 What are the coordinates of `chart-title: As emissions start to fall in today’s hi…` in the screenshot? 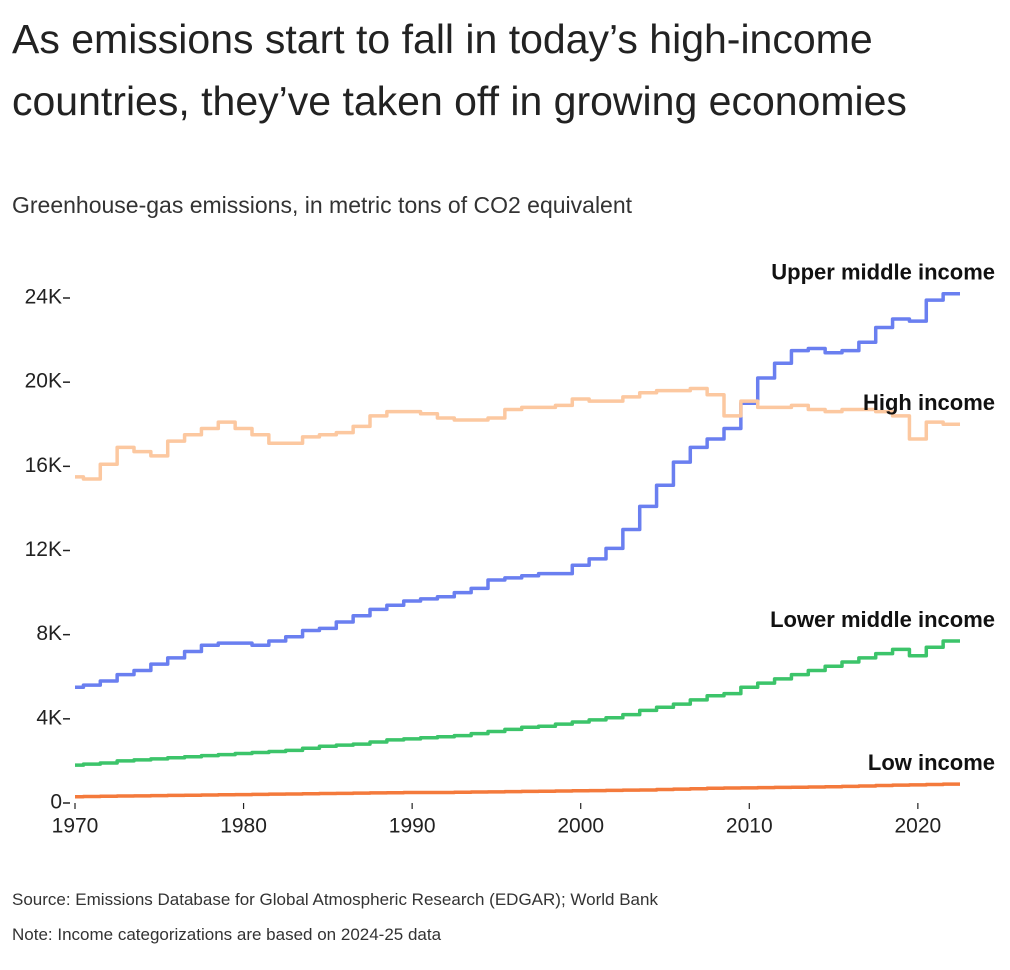 It's located at (459, 70).